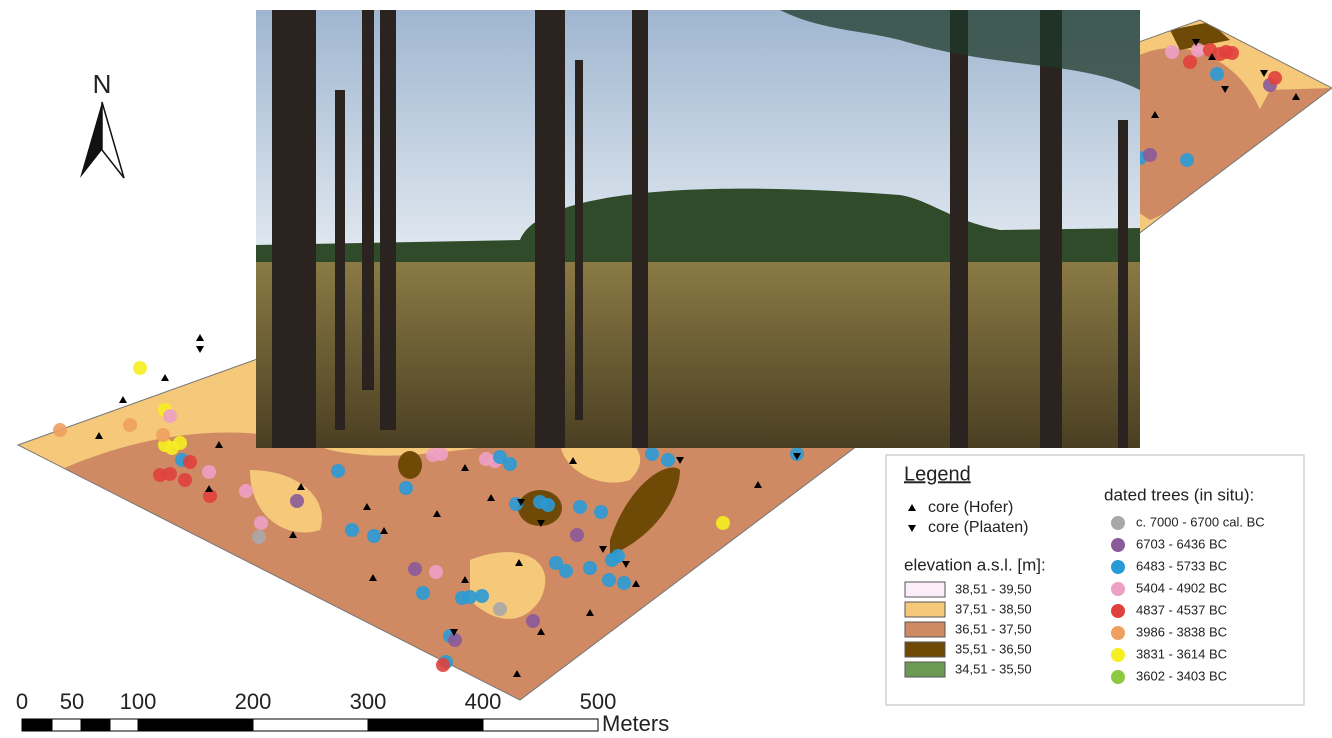 The image size is (1332, 738). I want to click on legend-title: Legend, so click(937, 474).